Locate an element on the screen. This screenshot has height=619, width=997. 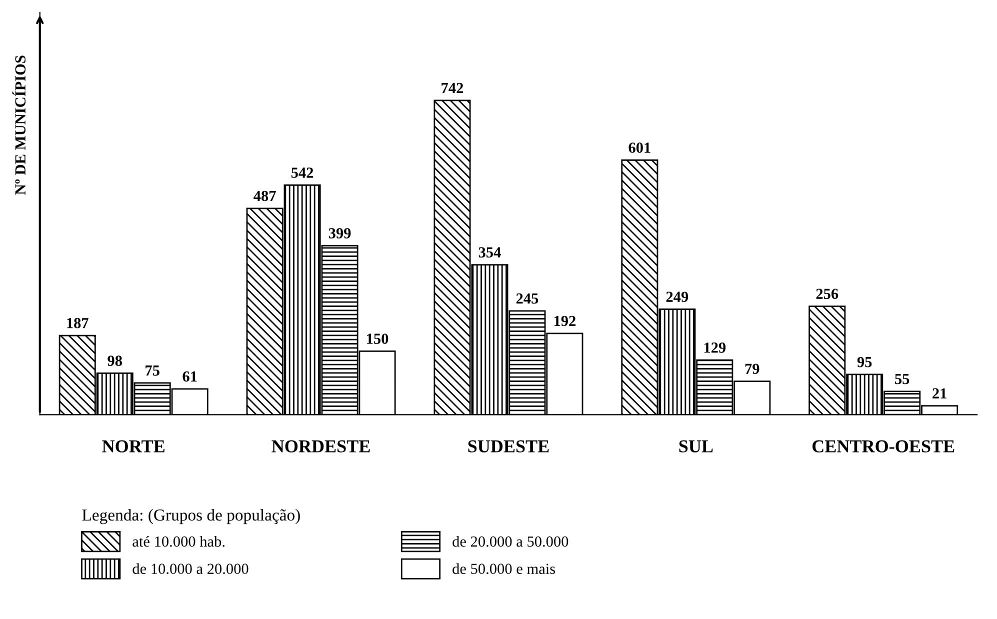
data-label: 95 is located at coordinates (864, 362).